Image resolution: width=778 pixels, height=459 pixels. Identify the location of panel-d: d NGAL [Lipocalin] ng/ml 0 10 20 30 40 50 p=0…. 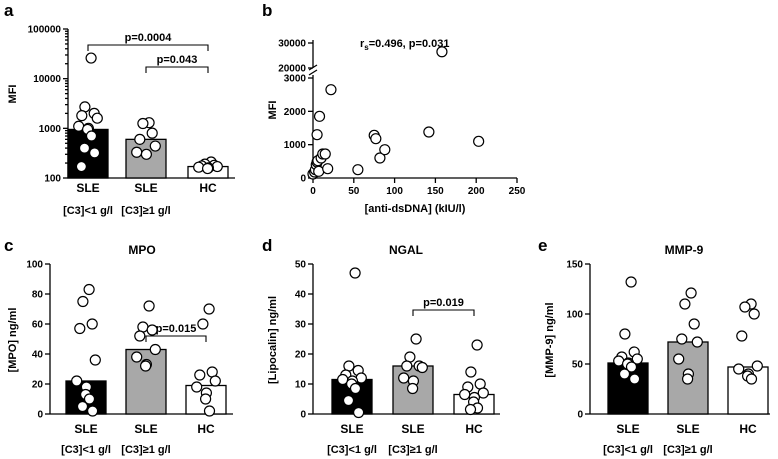
(381, 346).